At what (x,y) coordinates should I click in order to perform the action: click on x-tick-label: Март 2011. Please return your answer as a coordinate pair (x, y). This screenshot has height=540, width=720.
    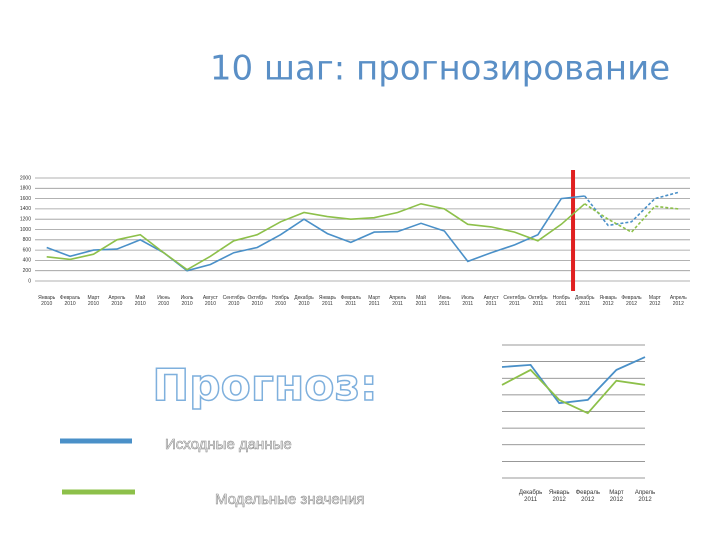
    Looking at the image, I should click on (374, 301).